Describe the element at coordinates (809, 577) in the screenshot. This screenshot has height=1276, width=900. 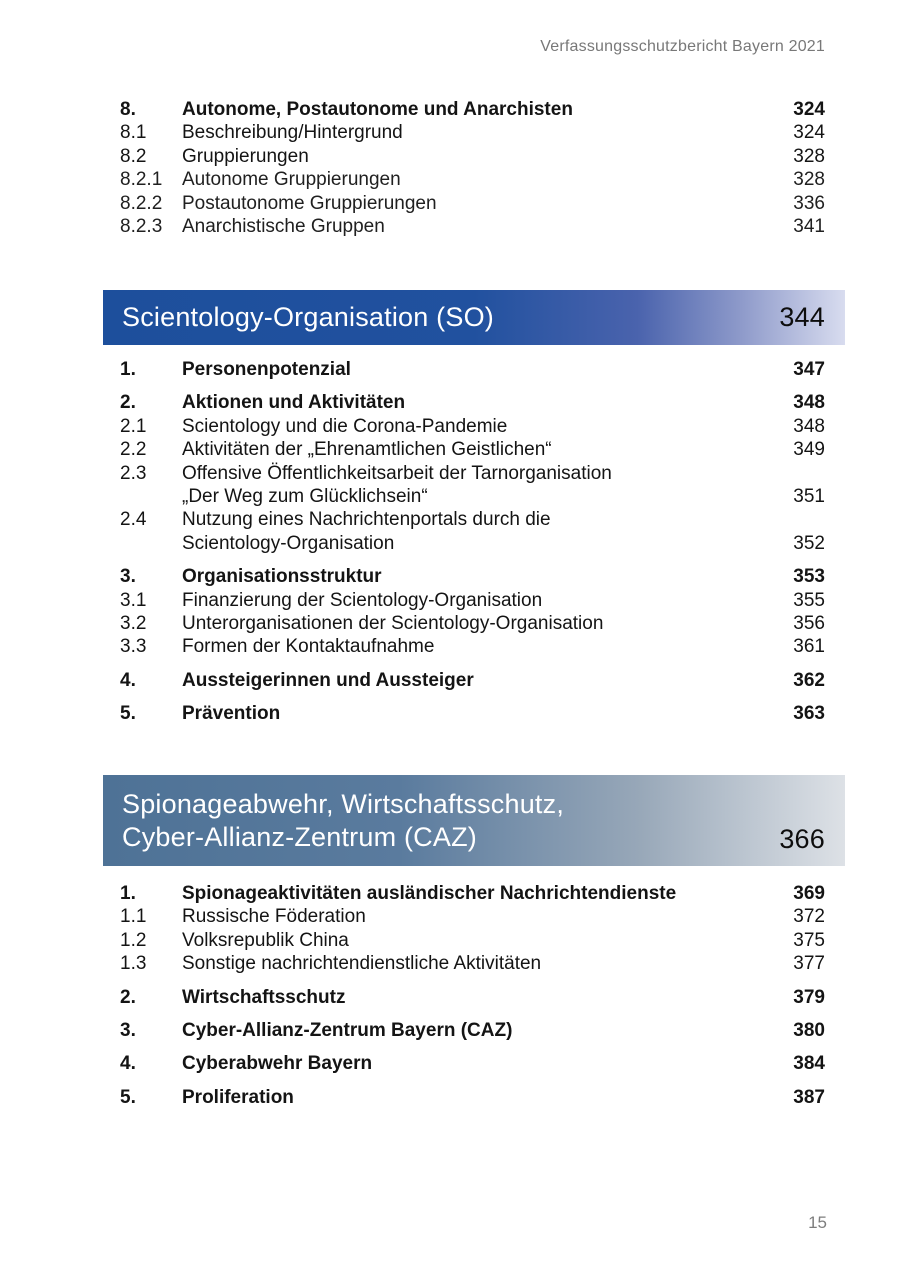
I see `toc-entry-page: 353` at that location.